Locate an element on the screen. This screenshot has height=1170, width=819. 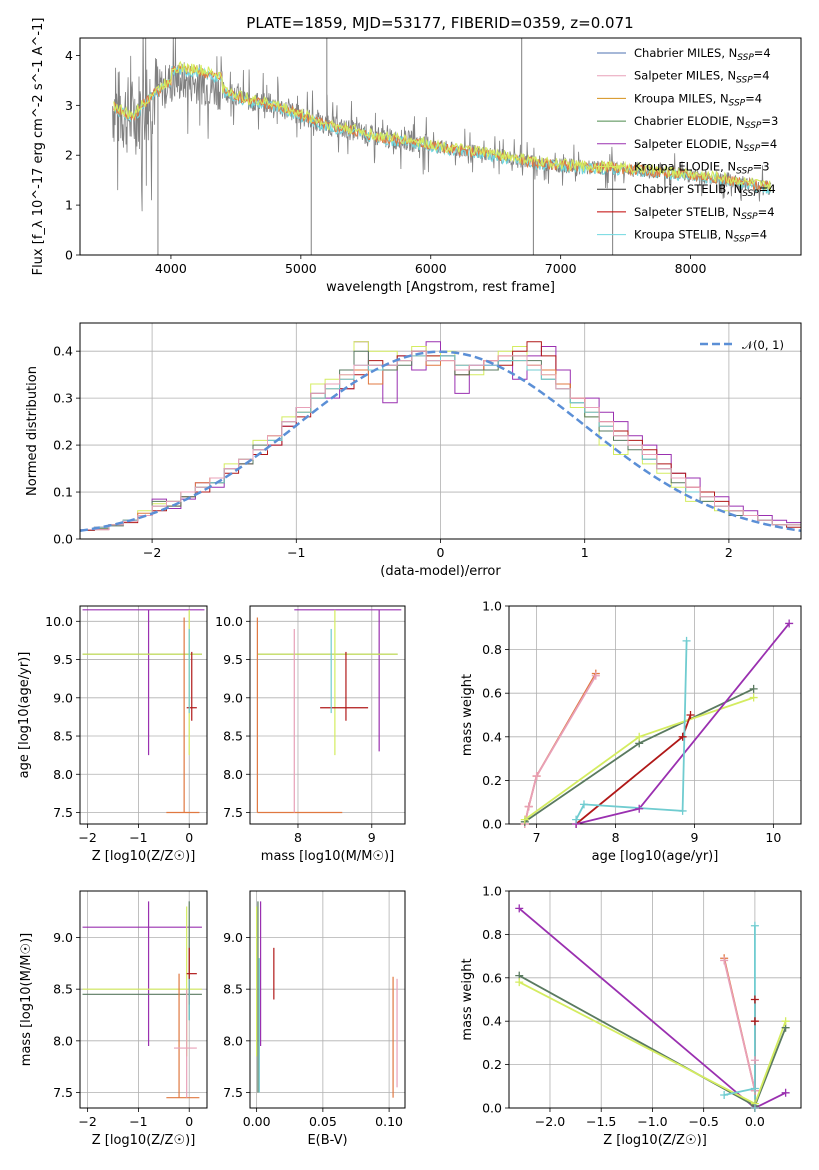
x-tick-label: −2.0 is located at coordinates (550, 1121).